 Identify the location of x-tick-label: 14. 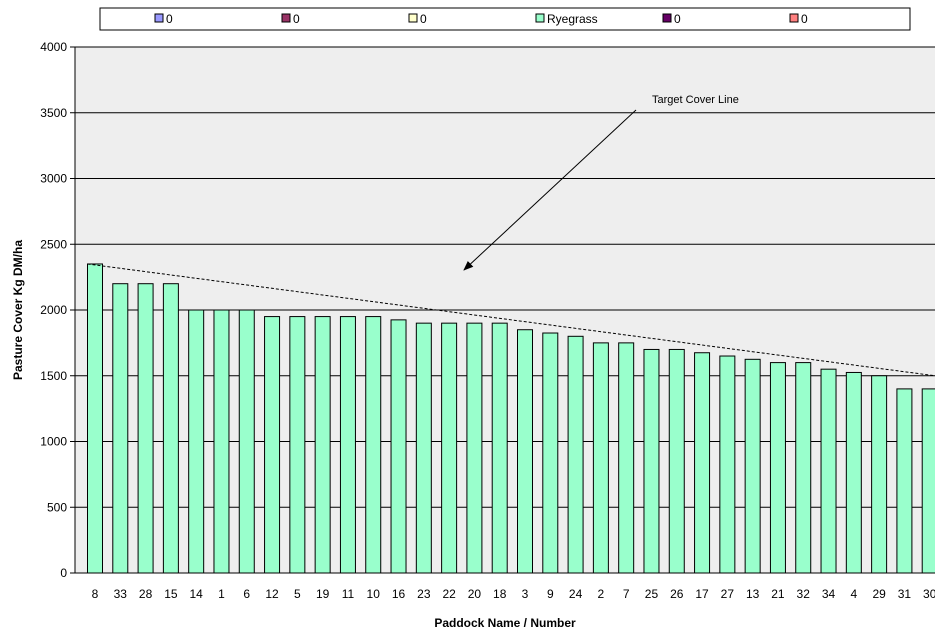
(196, 594).